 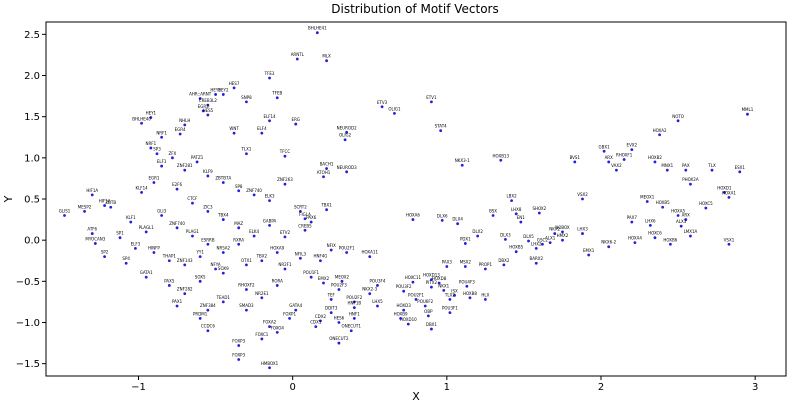 I want to click on point-label: MEOX1, so click(x=647, y=196).